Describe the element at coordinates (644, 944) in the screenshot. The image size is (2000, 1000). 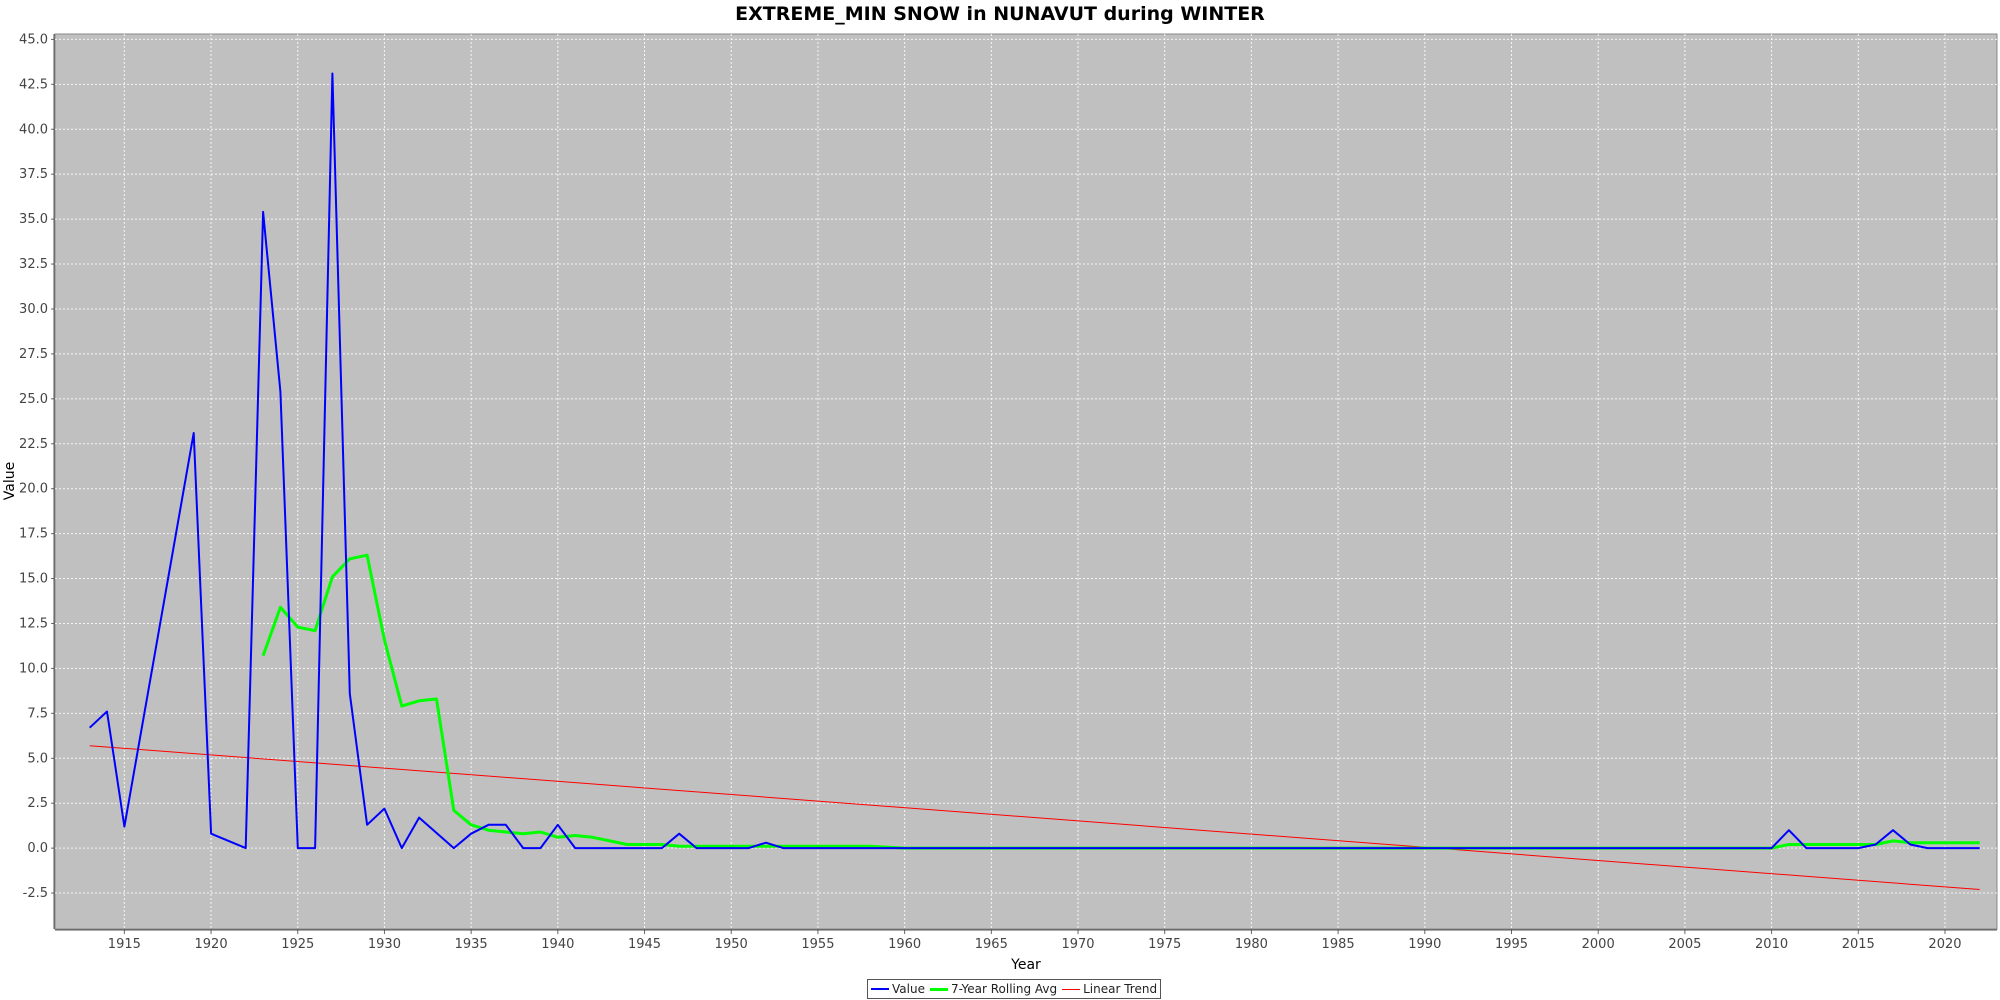
I see `x-tick-label: 1945` at that location.